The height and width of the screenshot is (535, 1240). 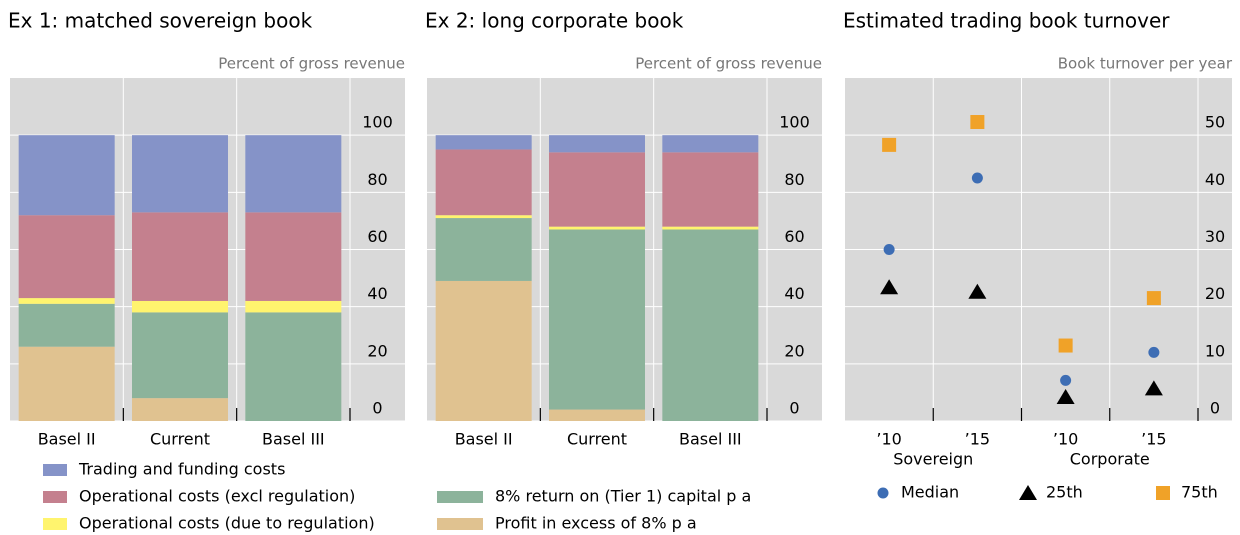 What do you see at coordinates (1110, 459) in the screenshot?
I see `group-label: Corporate` at bounding box center [1110, 459].